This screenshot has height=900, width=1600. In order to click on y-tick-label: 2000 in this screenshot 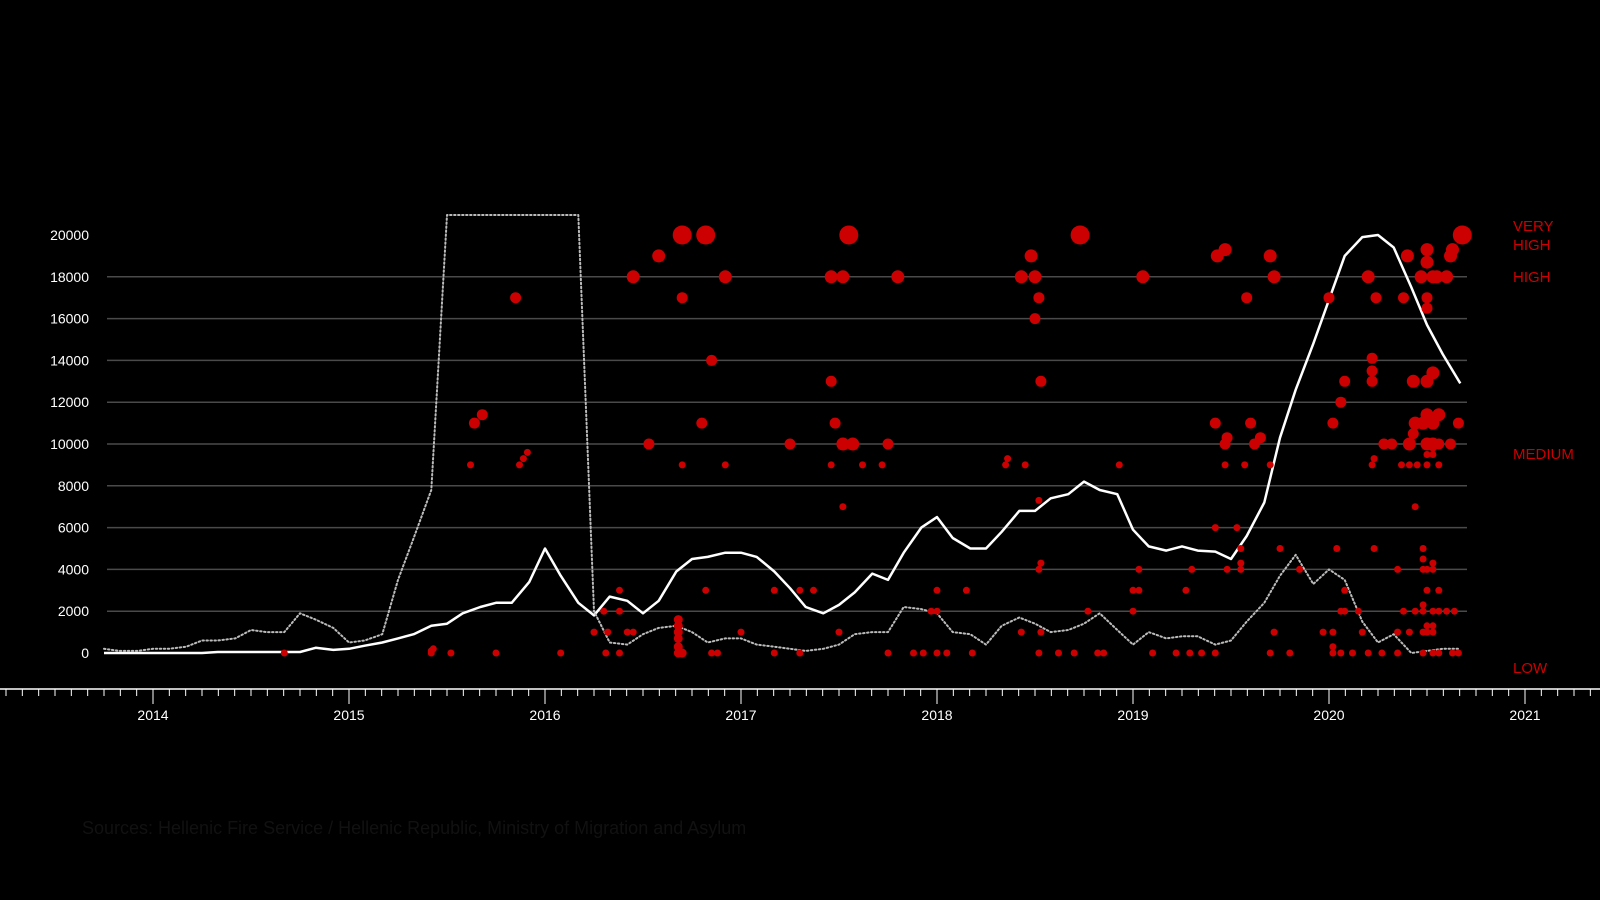, I will do `click(73, 611)`.